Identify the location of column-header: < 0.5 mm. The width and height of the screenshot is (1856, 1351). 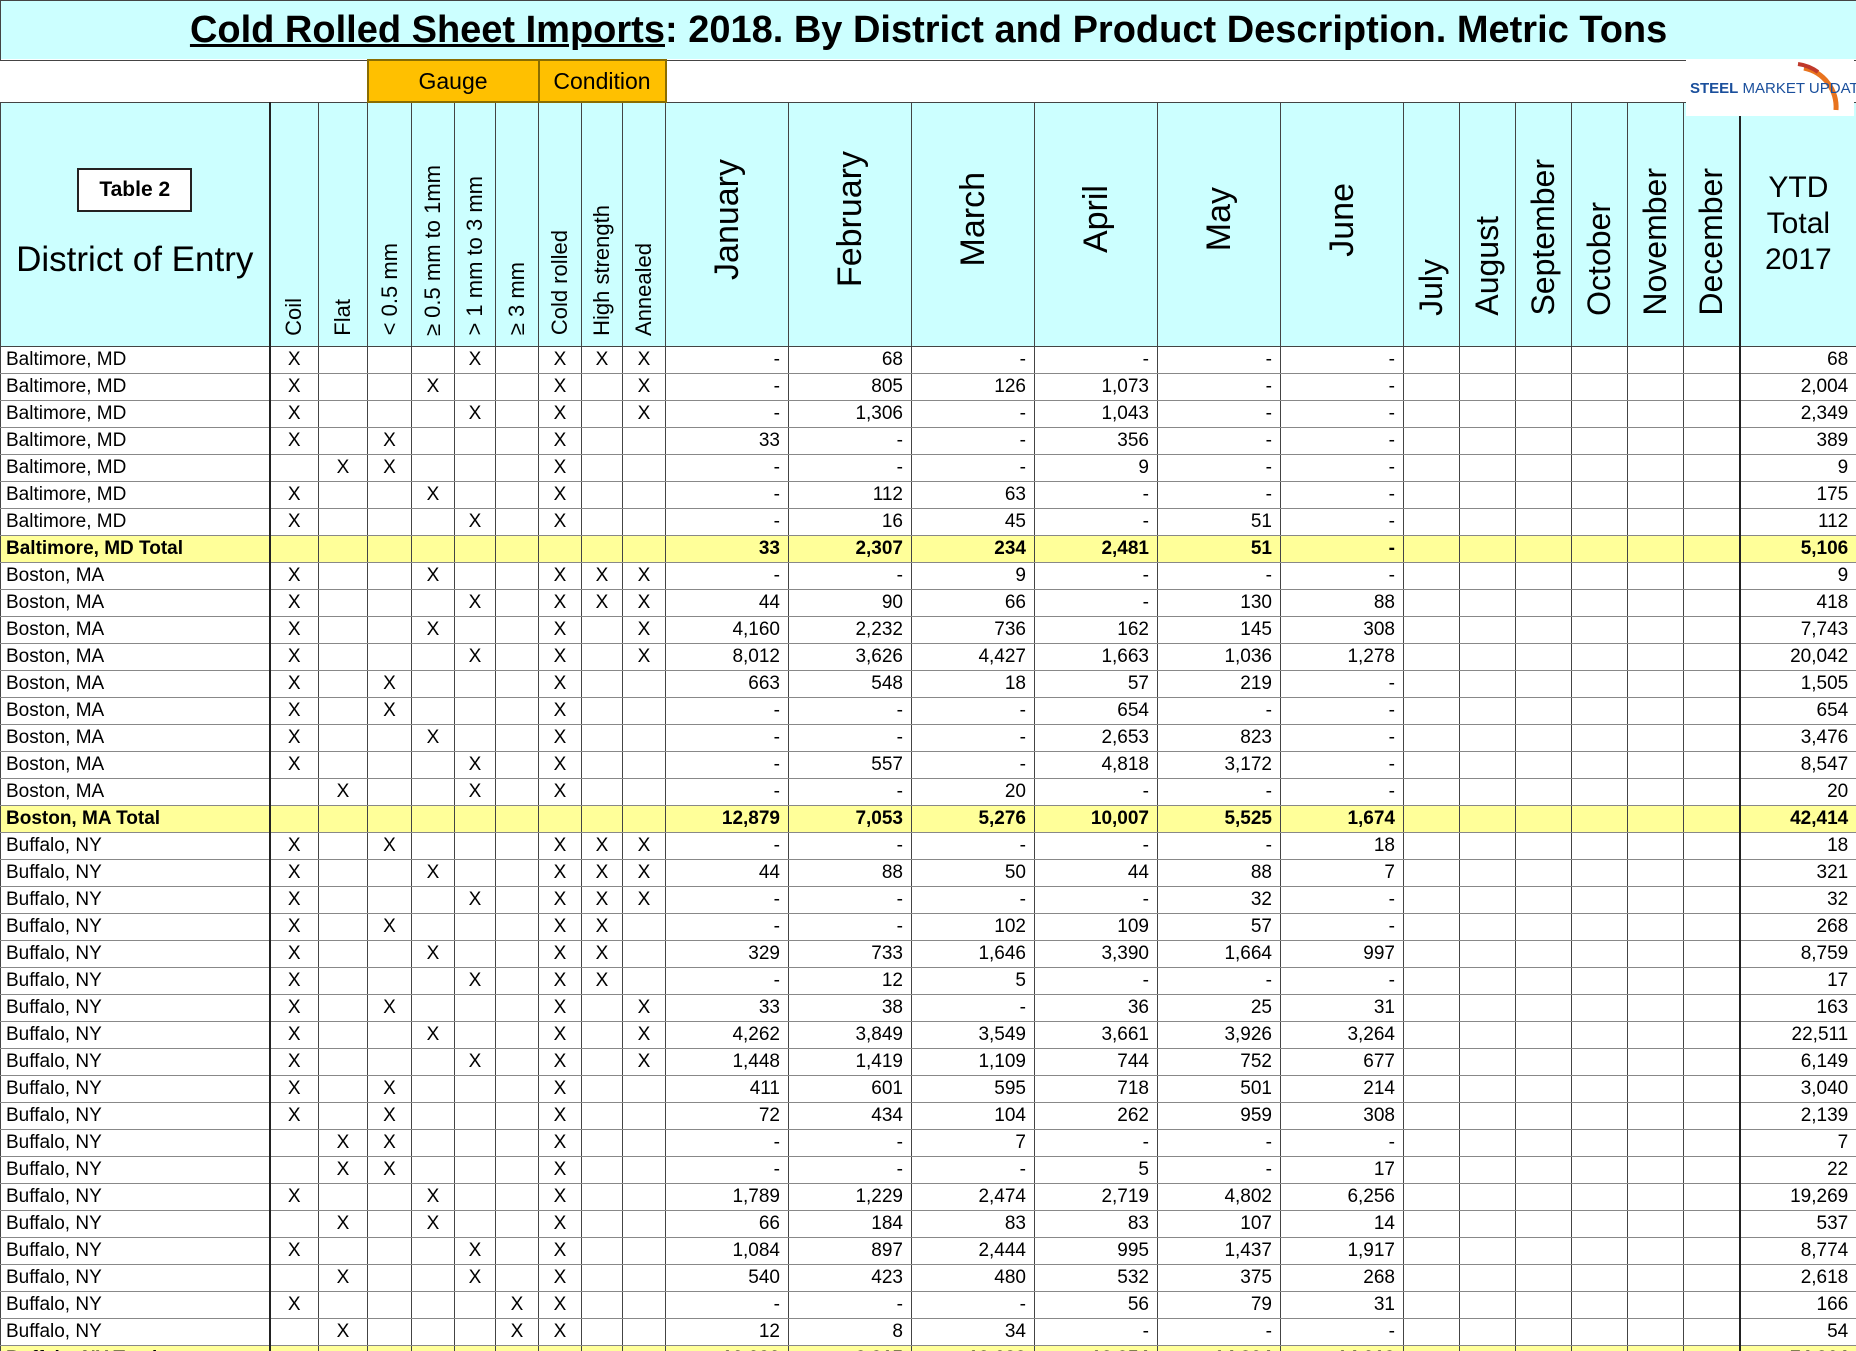
(389, 224).